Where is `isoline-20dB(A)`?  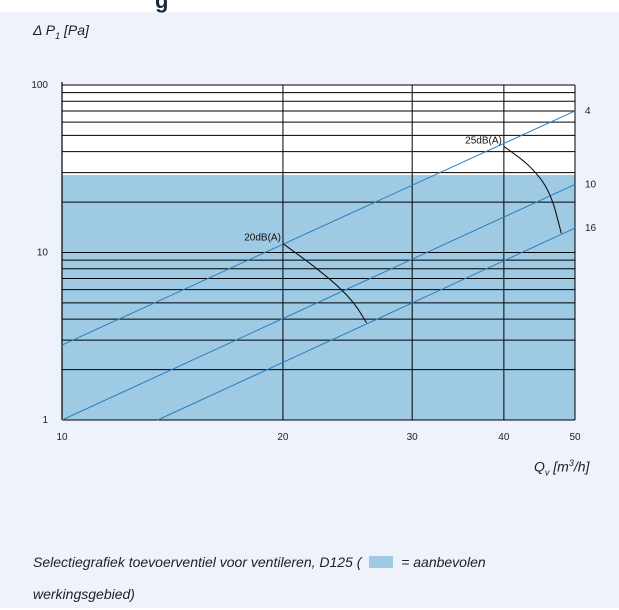 isoline-20dB(A) is located at coordinates (325, 283).